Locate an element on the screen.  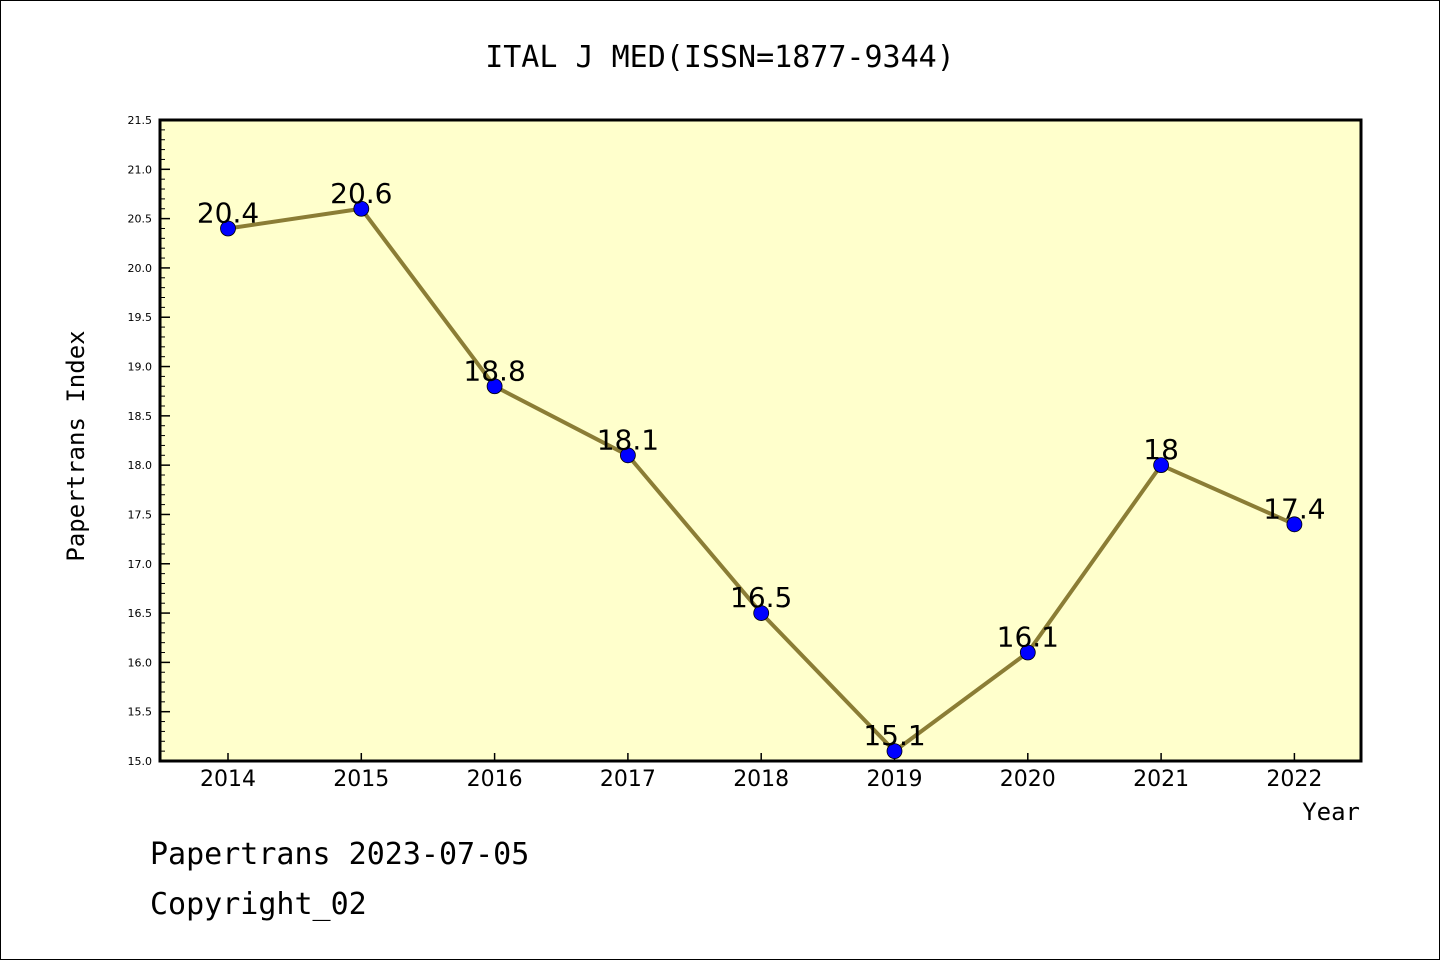
data-label: 20.4 is located at coordinates (228, 212).